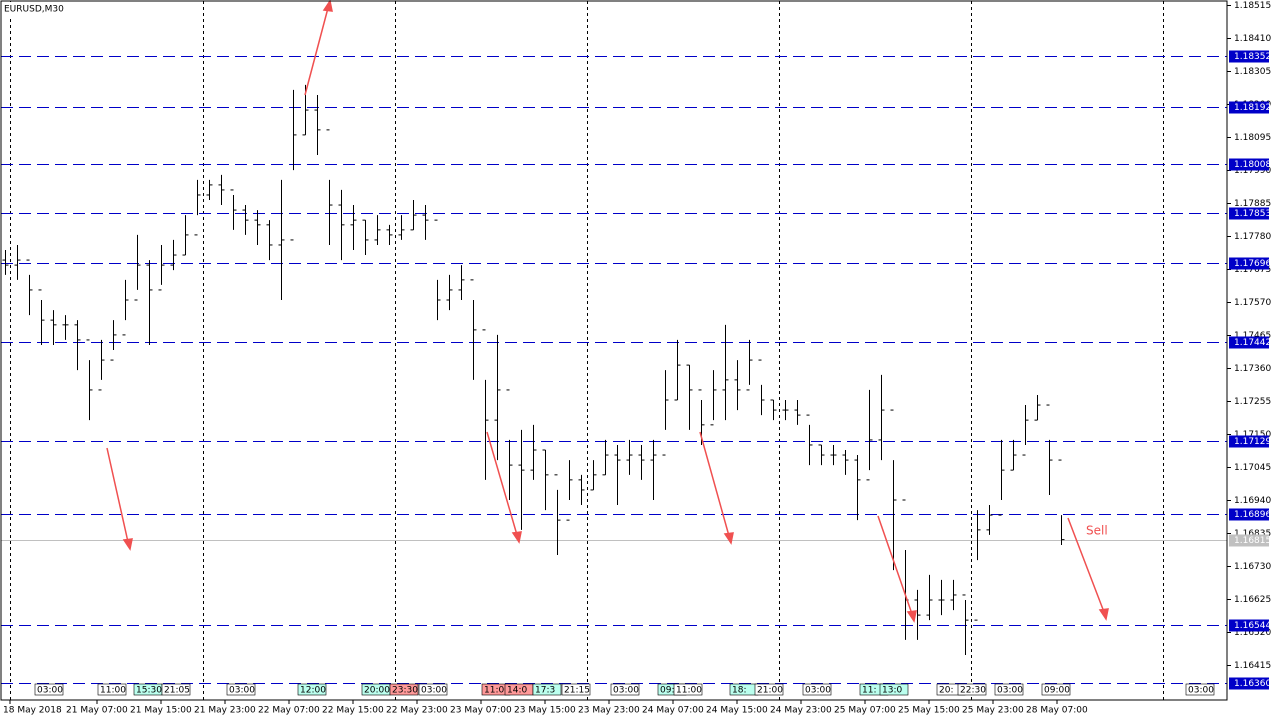 The image size is (1280, 720). Describe the element at coordinates (1252, 165) in the screenshot. I see `level-label: 1.18008` at that location.